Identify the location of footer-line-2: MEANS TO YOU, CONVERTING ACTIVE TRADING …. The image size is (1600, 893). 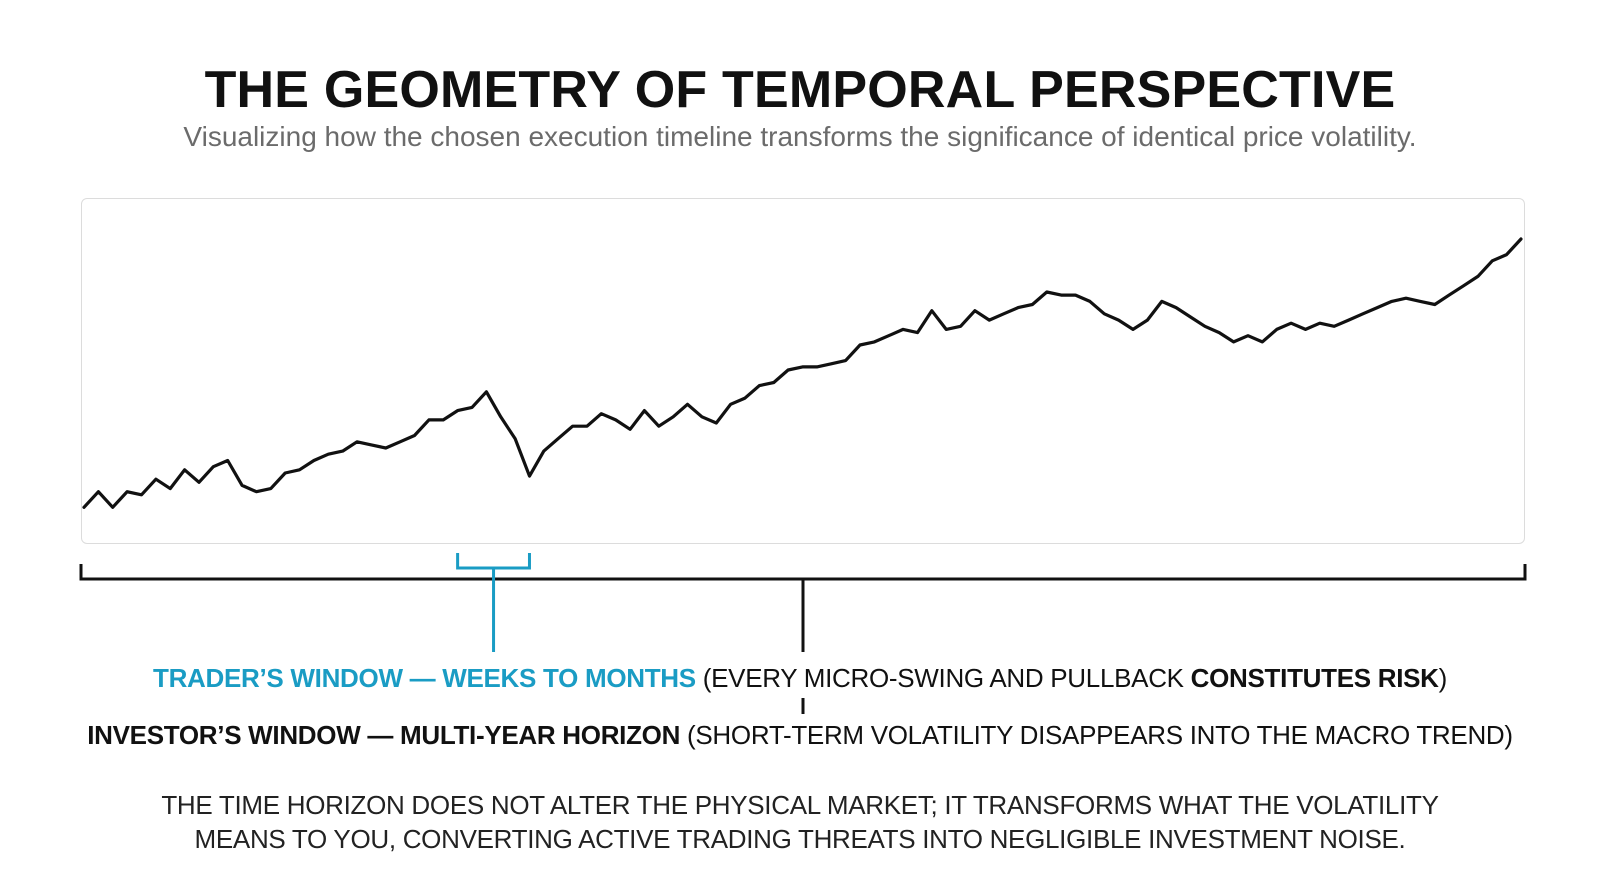
(800, 839).